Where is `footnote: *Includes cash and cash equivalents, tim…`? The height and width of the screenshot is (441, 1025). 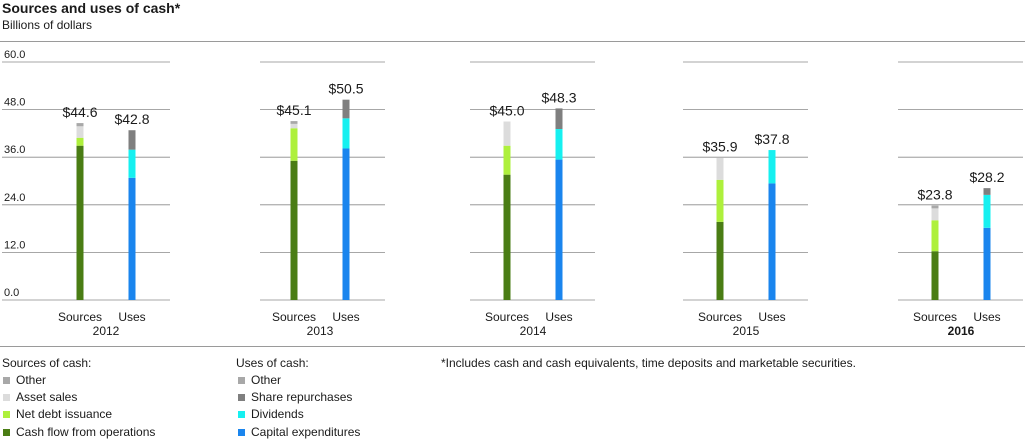
footnote: *Includes cash and cash equivalents, tim… is located at coordinates (648, 363).